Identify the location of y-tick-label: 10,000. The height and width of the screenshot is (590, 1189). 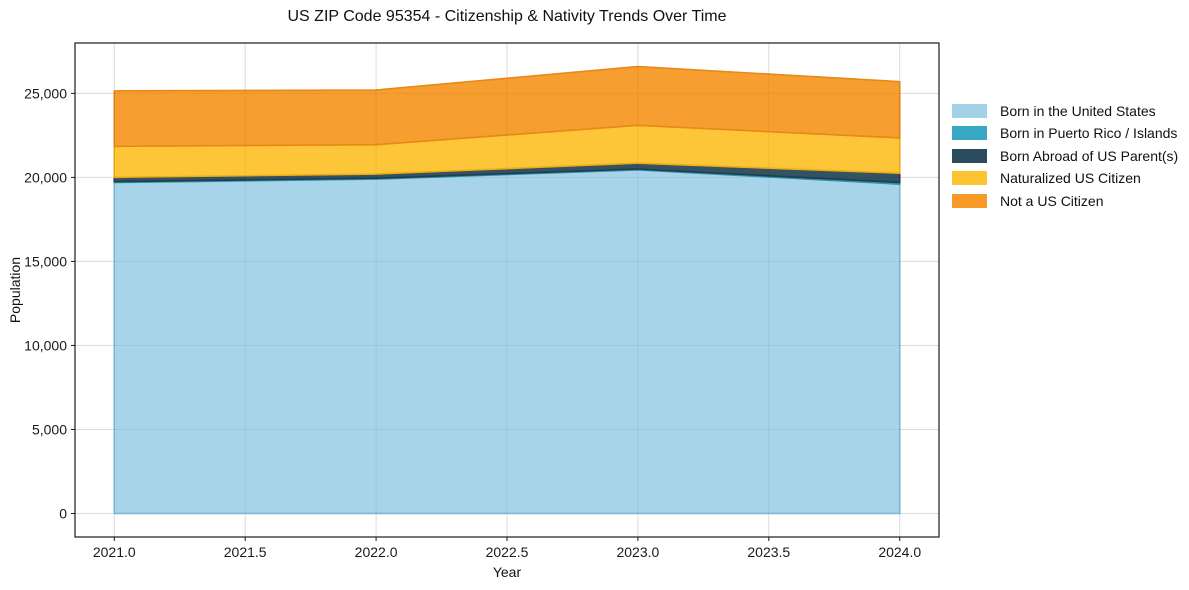
(45, 345).